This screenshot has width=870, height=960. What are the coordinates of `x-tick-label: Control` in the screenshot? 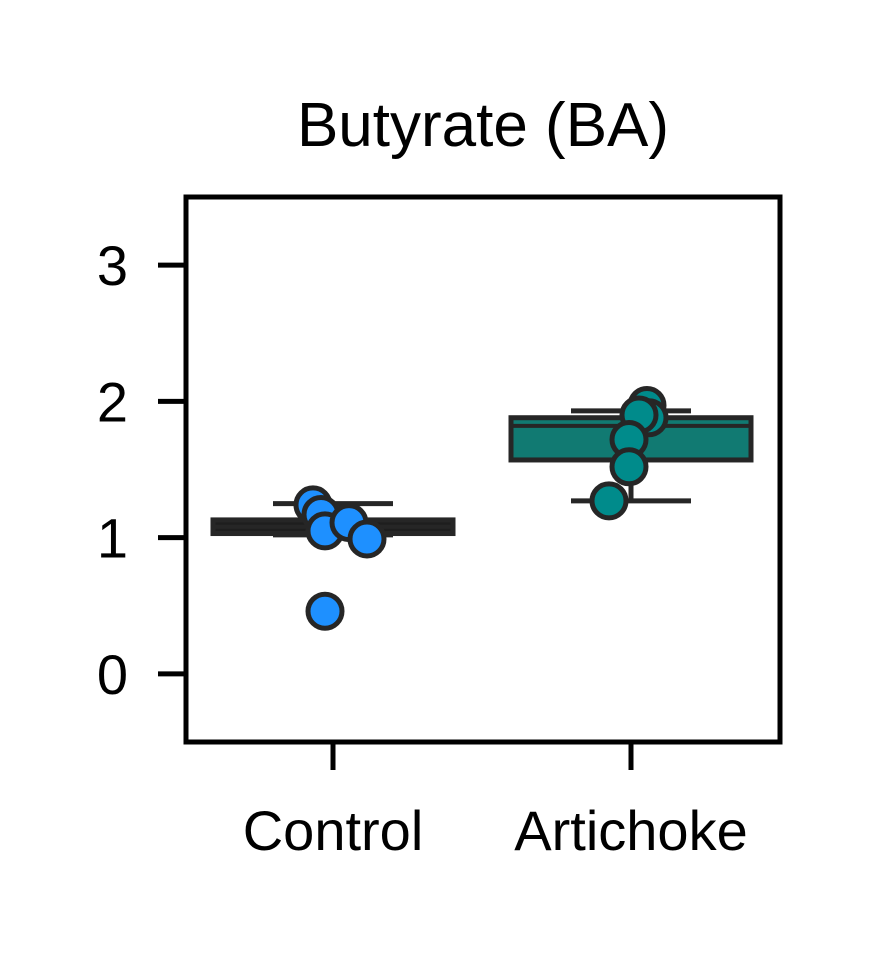 It's located at (333, 830).